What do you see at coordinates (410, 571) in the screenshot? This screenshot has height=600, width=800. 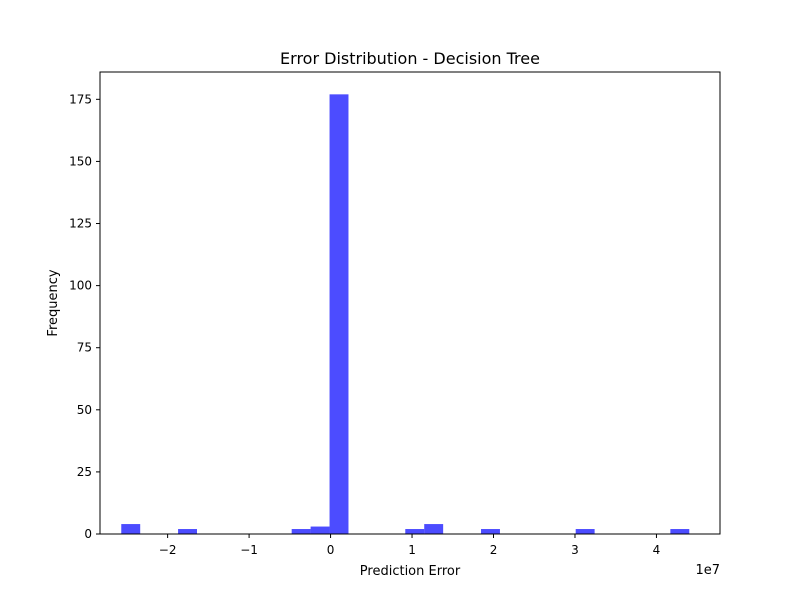 I see `x-axis-label: Prediction Error` at bounding box center [410, 571].